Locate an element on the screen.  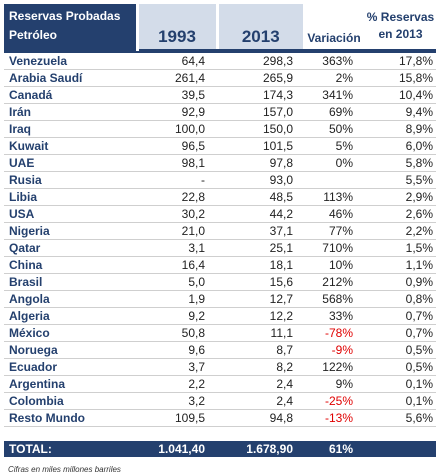
country-name: Nigeria is located at coordinates (70, 231).